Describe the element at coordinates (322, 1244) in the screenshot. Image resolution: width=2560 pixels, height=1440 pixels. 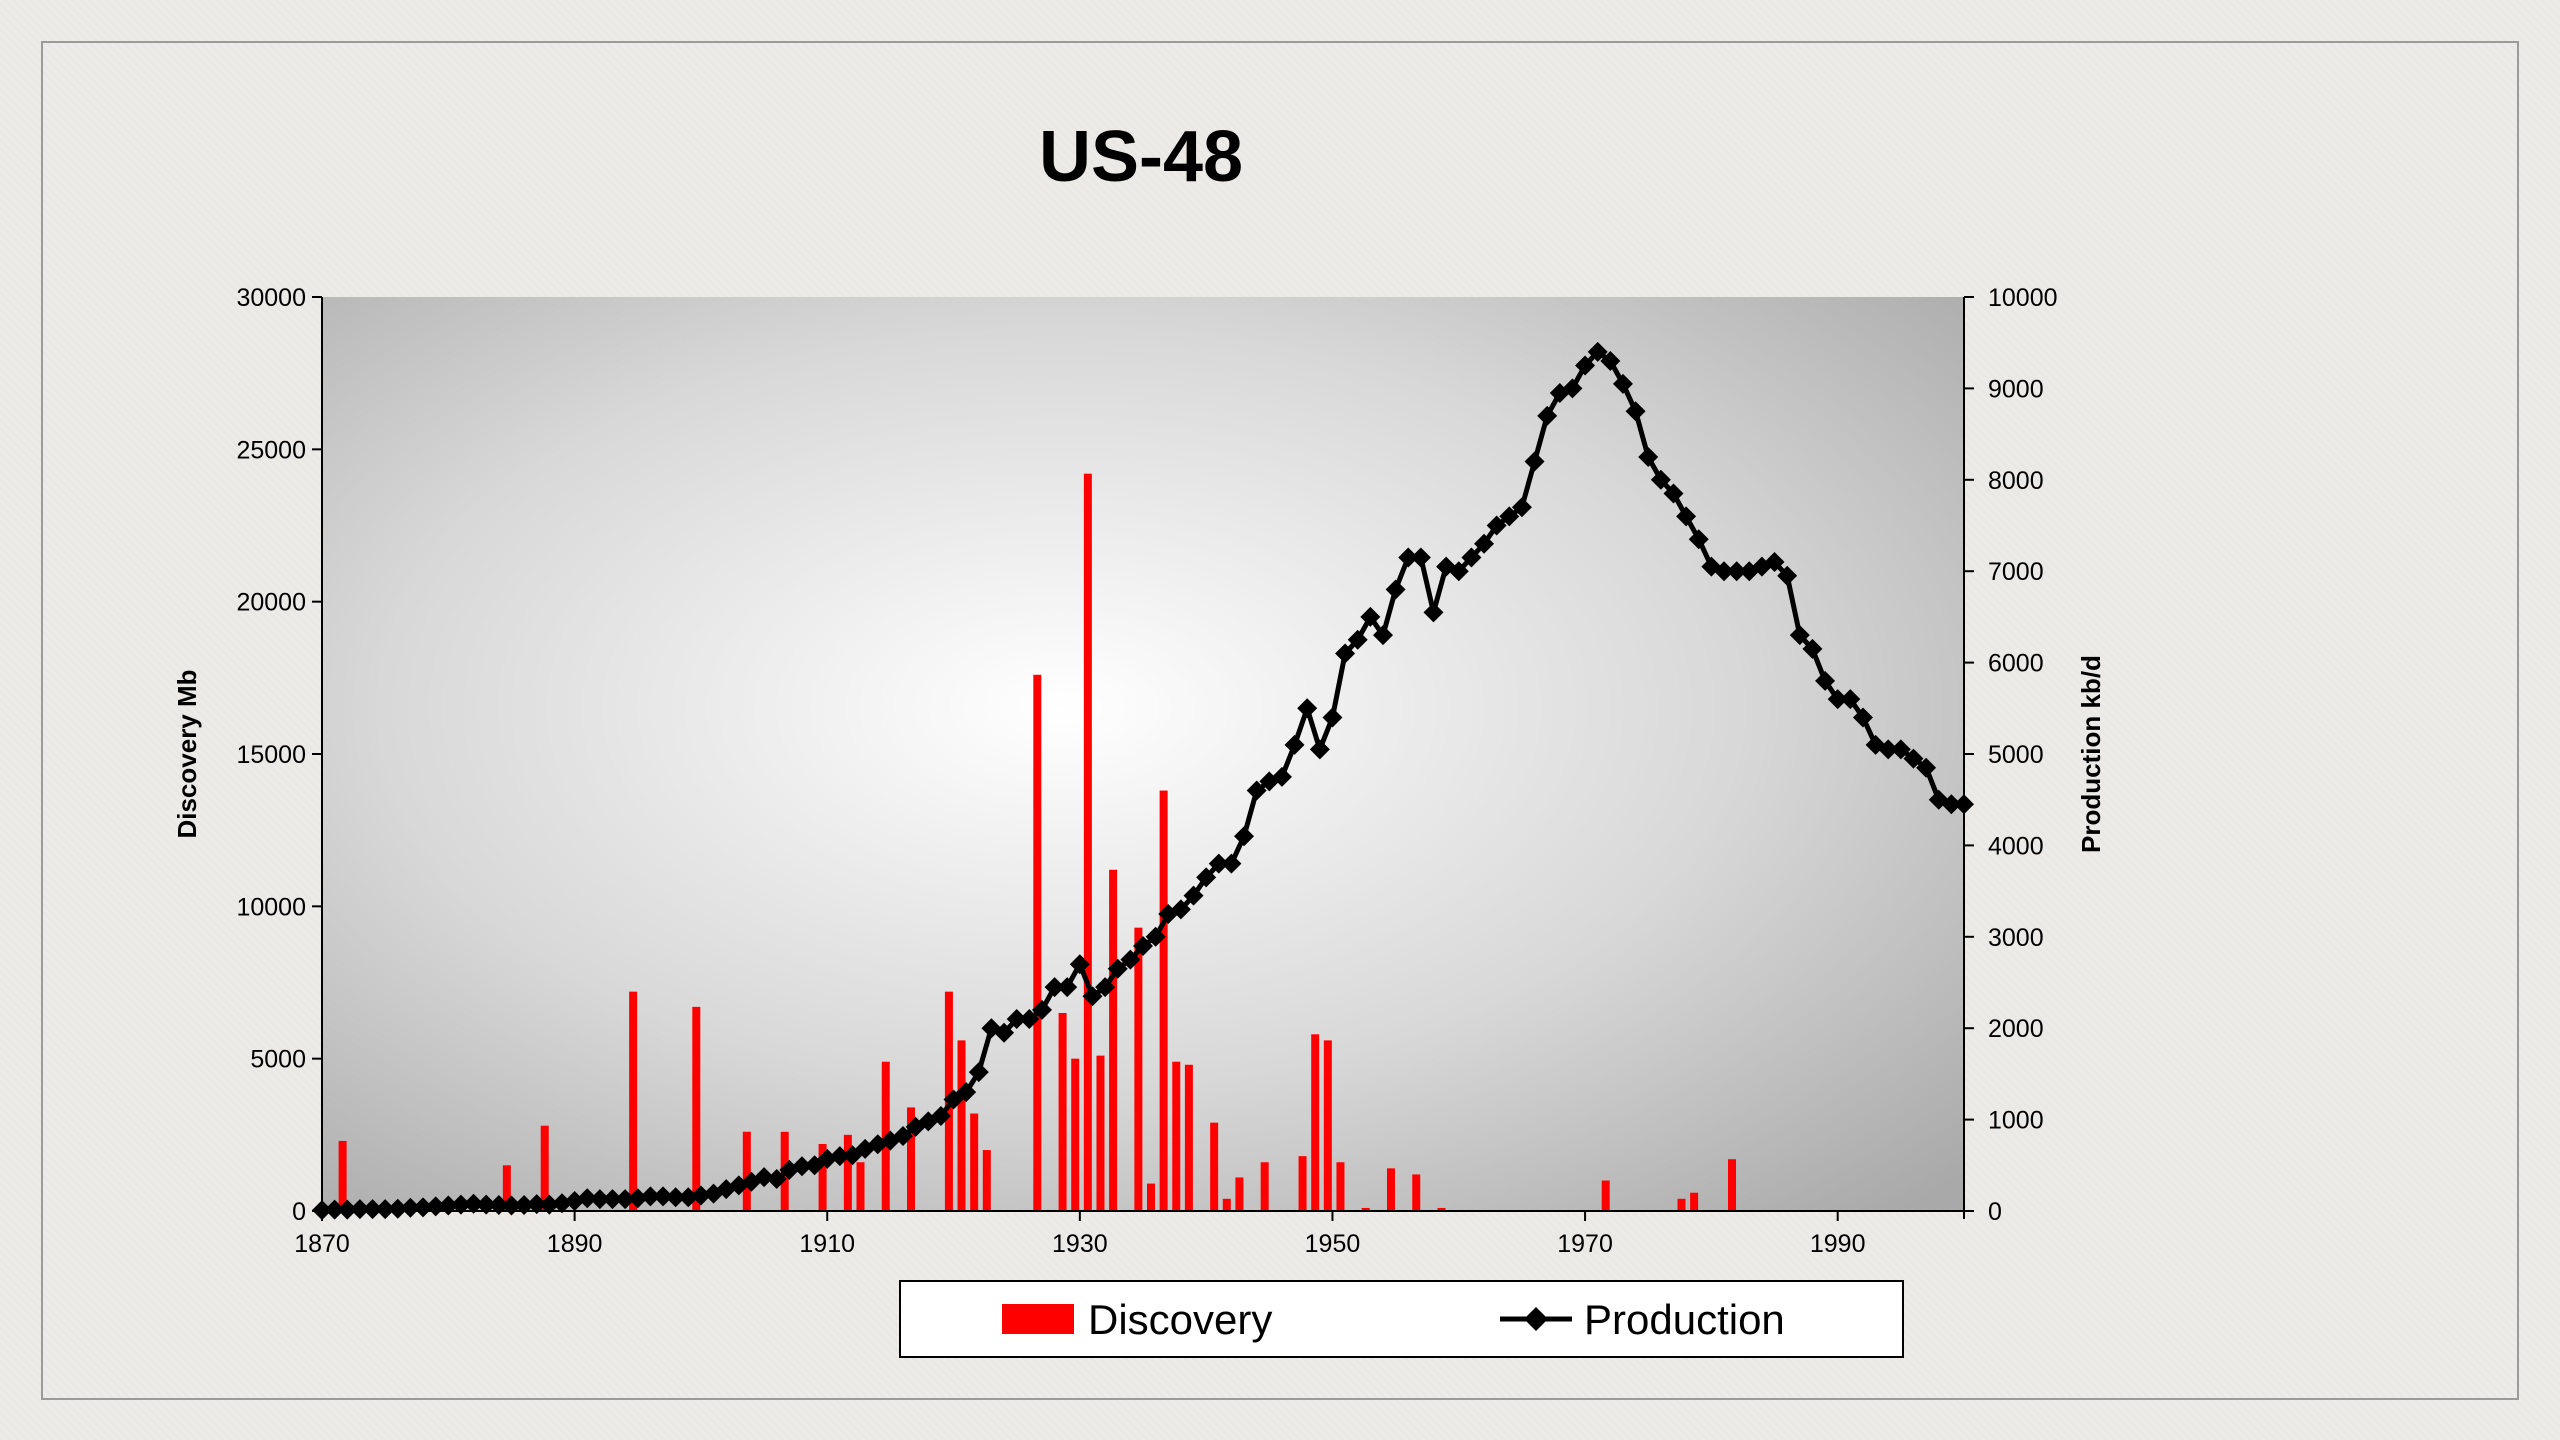
I see `x-tick-label: 1870` at that location.